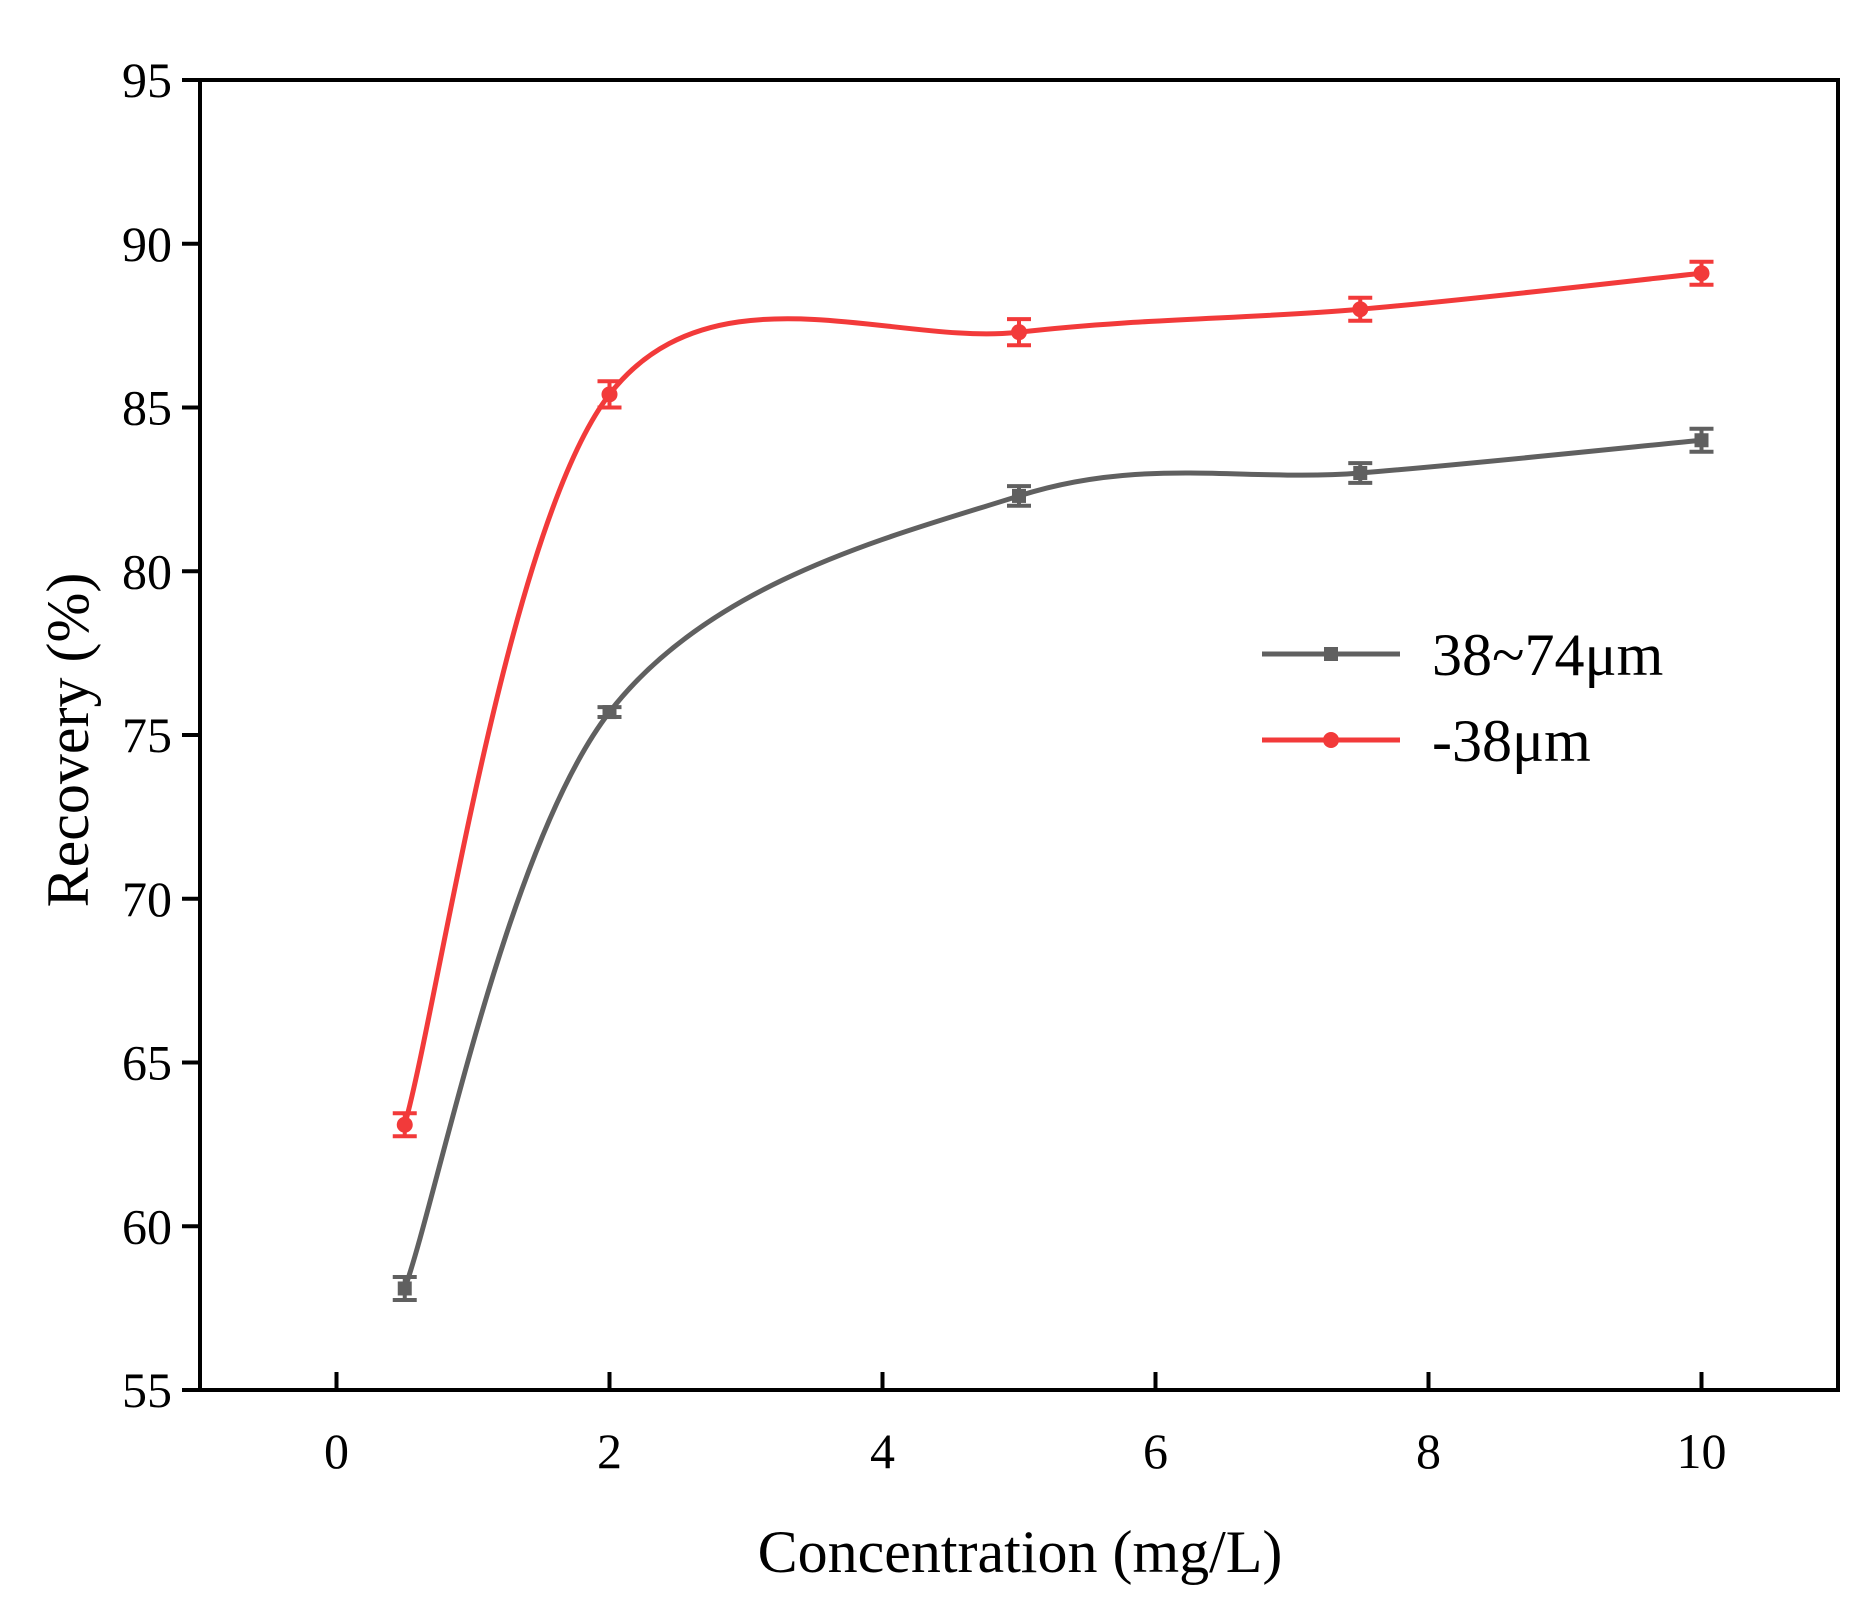  I want to click on y-tick-label: 80, so click(147, 571).